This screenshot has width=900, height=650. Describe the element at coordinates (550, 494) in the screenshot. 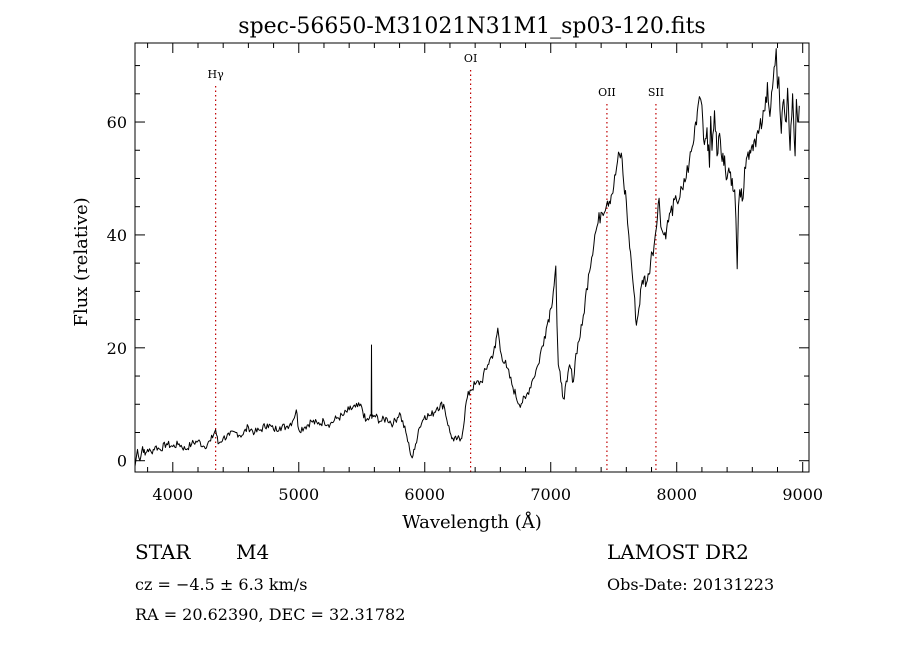

I see `x-tick-label: 7000` at that location.